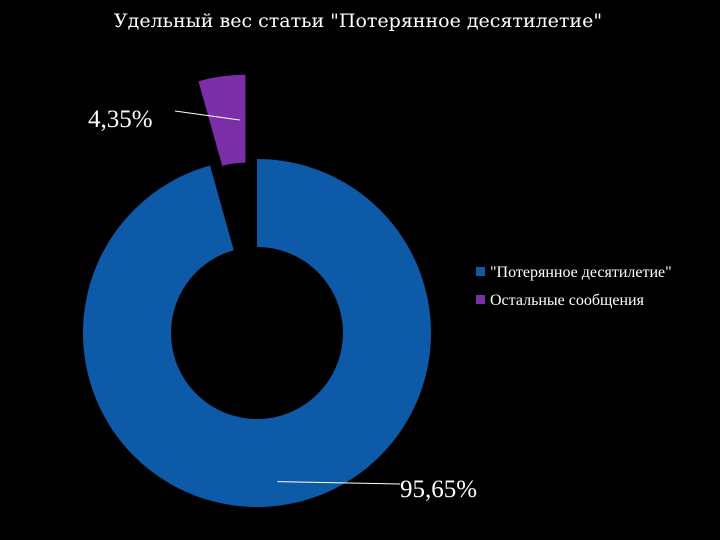 The height and width of the screenshot is (540, 720). Describe the element at coordinates (120, 119) in the screenshot. I see `data-label-other: 4,35%` at that location.